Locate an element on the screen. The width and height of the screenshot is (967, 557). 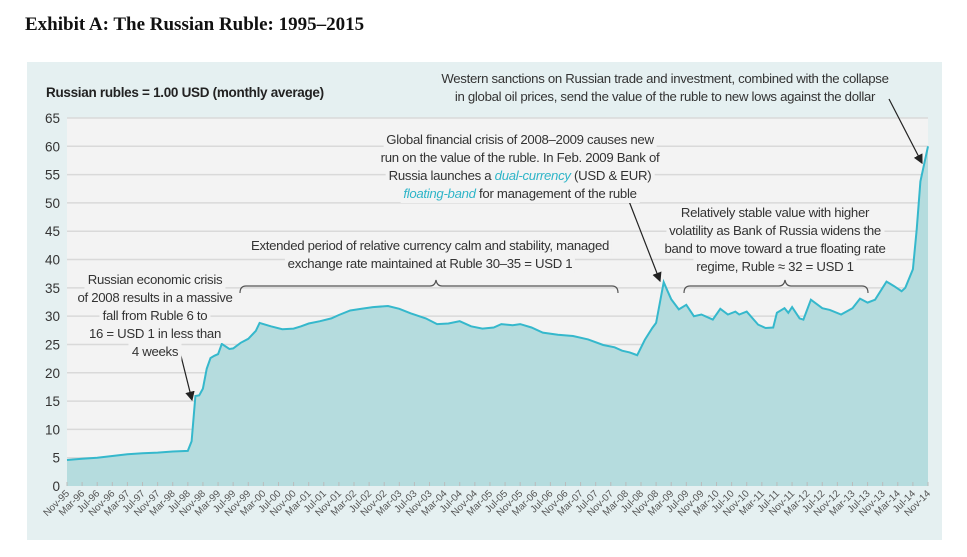
sanctions-arrow is located at coordinates (905, 131).